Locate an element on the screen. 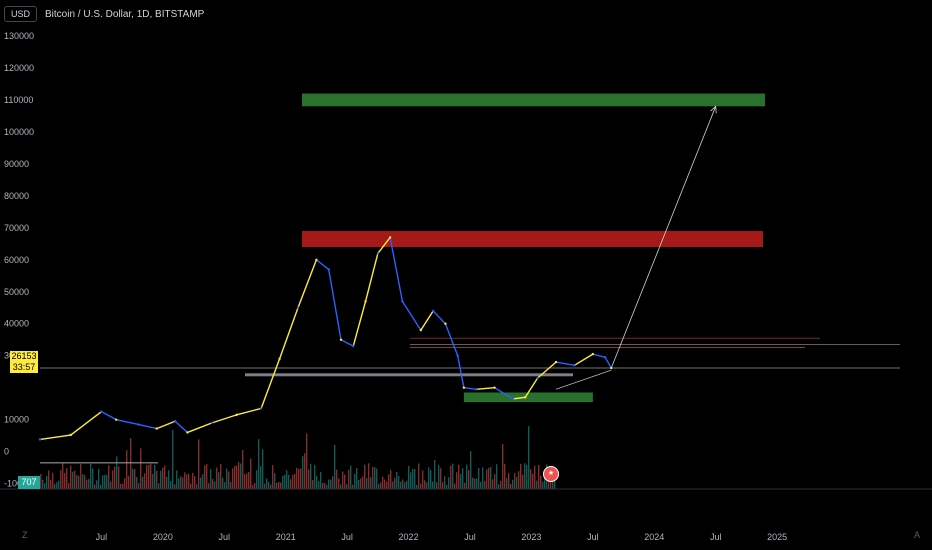  x-tick-label: 2021 is located at coordinates (286, 537).